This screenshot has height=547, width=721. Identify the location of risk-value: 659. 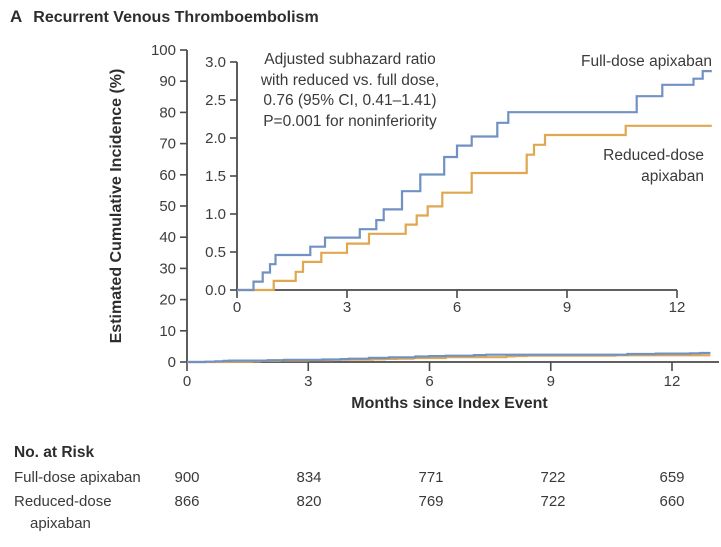
(672, 477).